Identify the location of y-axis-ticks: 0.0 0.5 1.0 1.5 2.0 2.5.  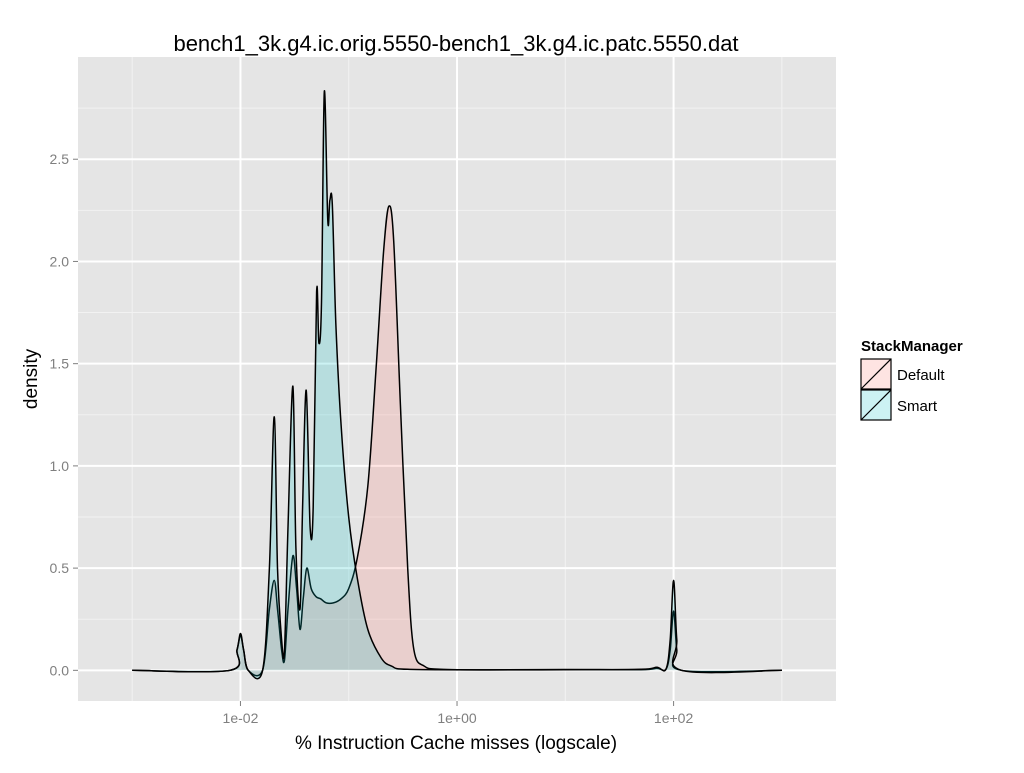
(64, 414).